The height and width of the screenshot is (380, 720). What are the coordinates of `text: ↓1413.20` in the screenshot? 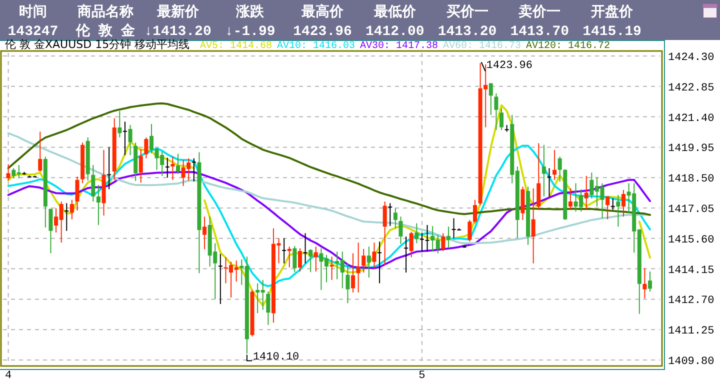 It's located at (178, 32).